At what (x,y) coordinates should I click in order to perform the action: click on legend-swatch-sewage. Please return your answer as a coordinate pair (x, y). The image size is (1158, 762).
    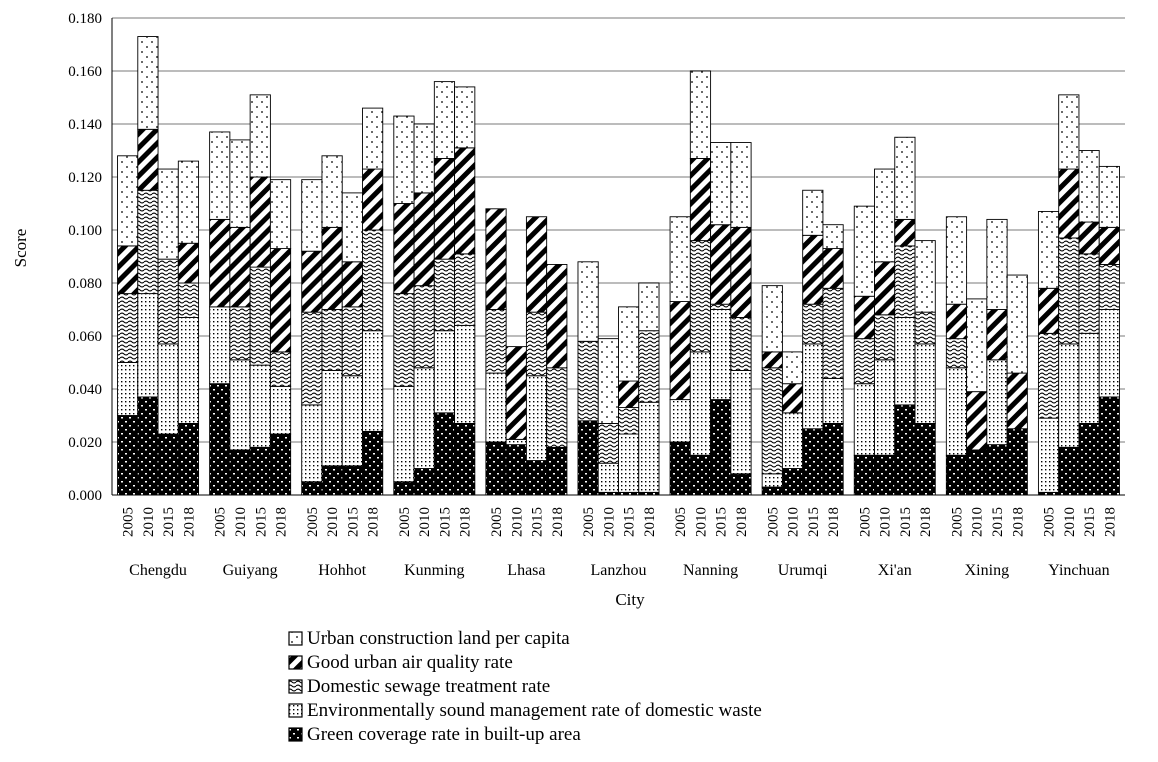
    Looking at the image, I should click on (295, 686).